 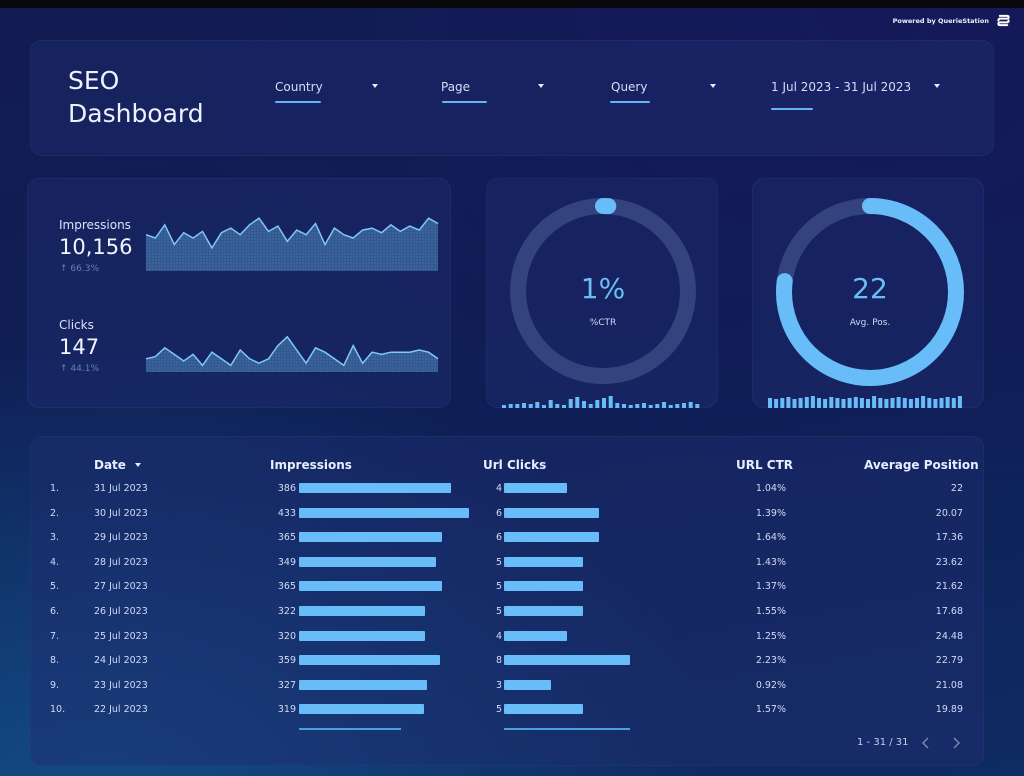 I want to click on filter-date-range: 1 Jul 2023 - 31 Jul 2023, so click(x=859, y=95).